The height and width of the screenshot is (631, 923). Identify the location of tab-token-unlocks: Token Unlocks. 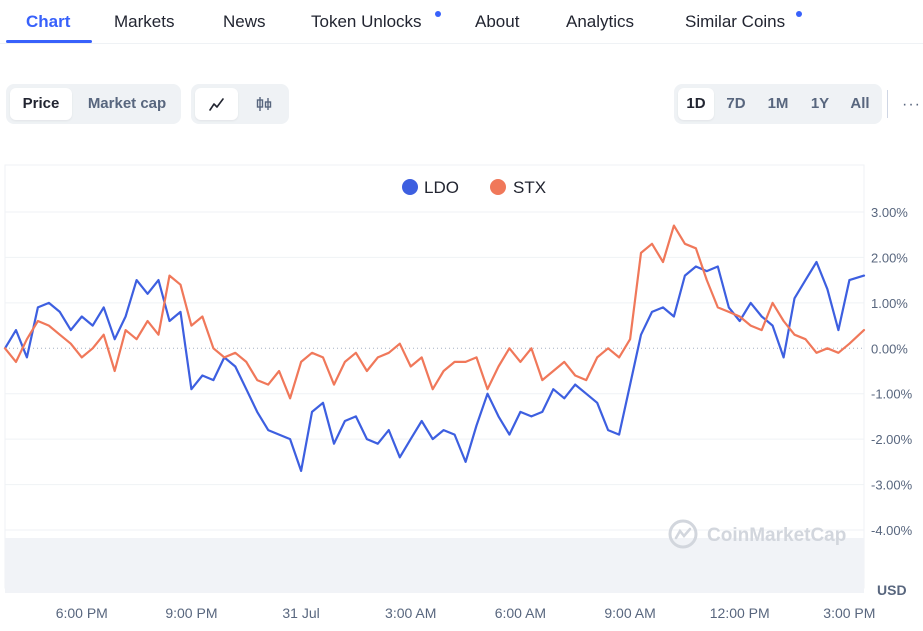
(366, 21).